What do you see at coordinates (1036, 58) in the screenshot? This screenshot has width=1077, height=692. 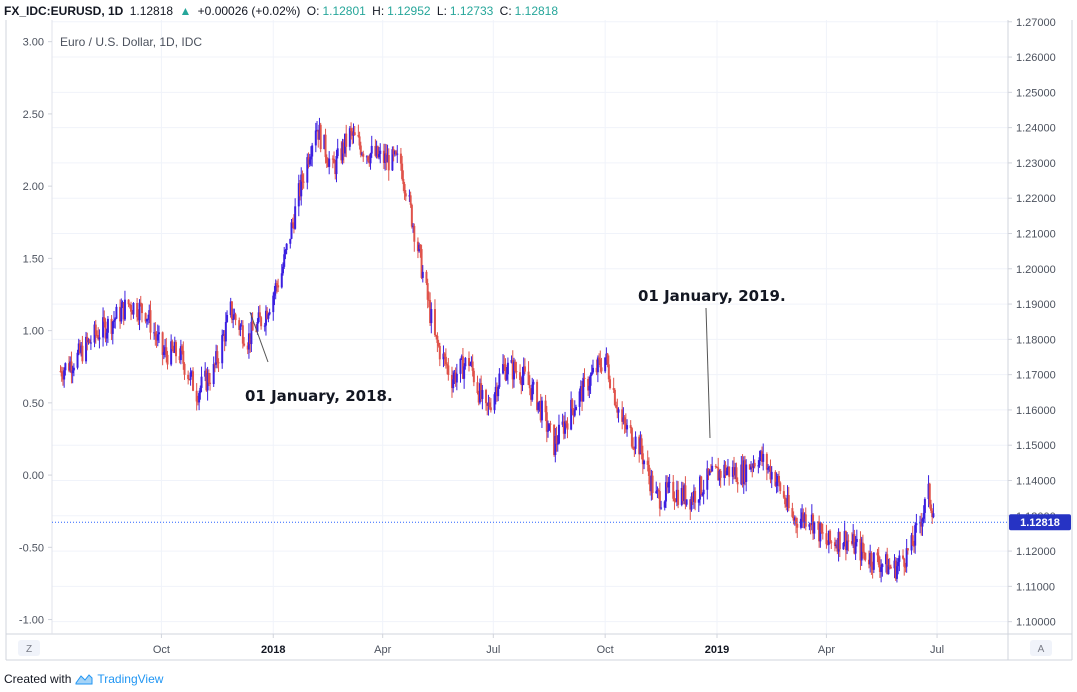 I see `right-tick-label: 1.26000` at bounding box center [1036, 58].